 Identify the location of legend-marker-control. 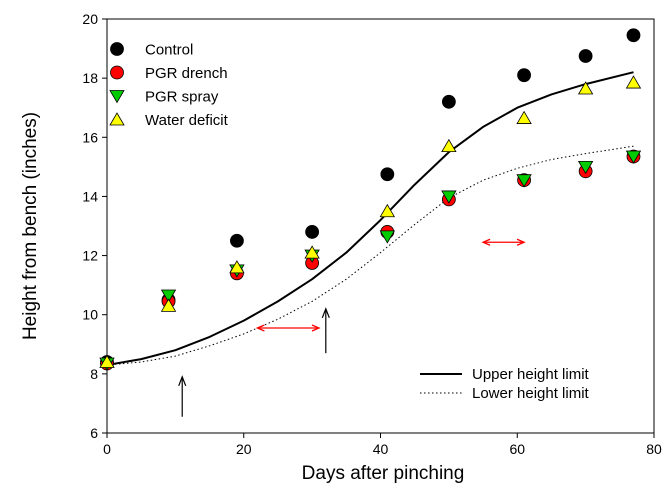
(117, 49).